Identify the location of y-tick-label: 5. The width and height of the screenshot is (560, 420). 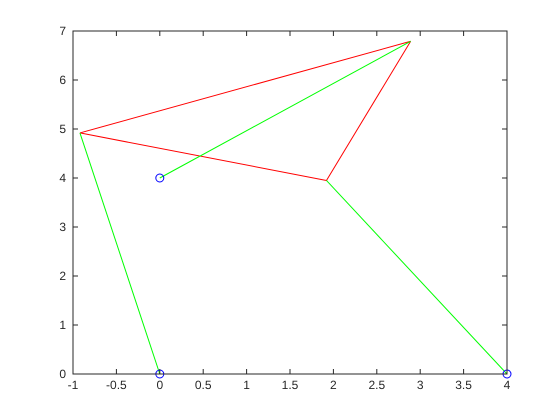
(62, 129).